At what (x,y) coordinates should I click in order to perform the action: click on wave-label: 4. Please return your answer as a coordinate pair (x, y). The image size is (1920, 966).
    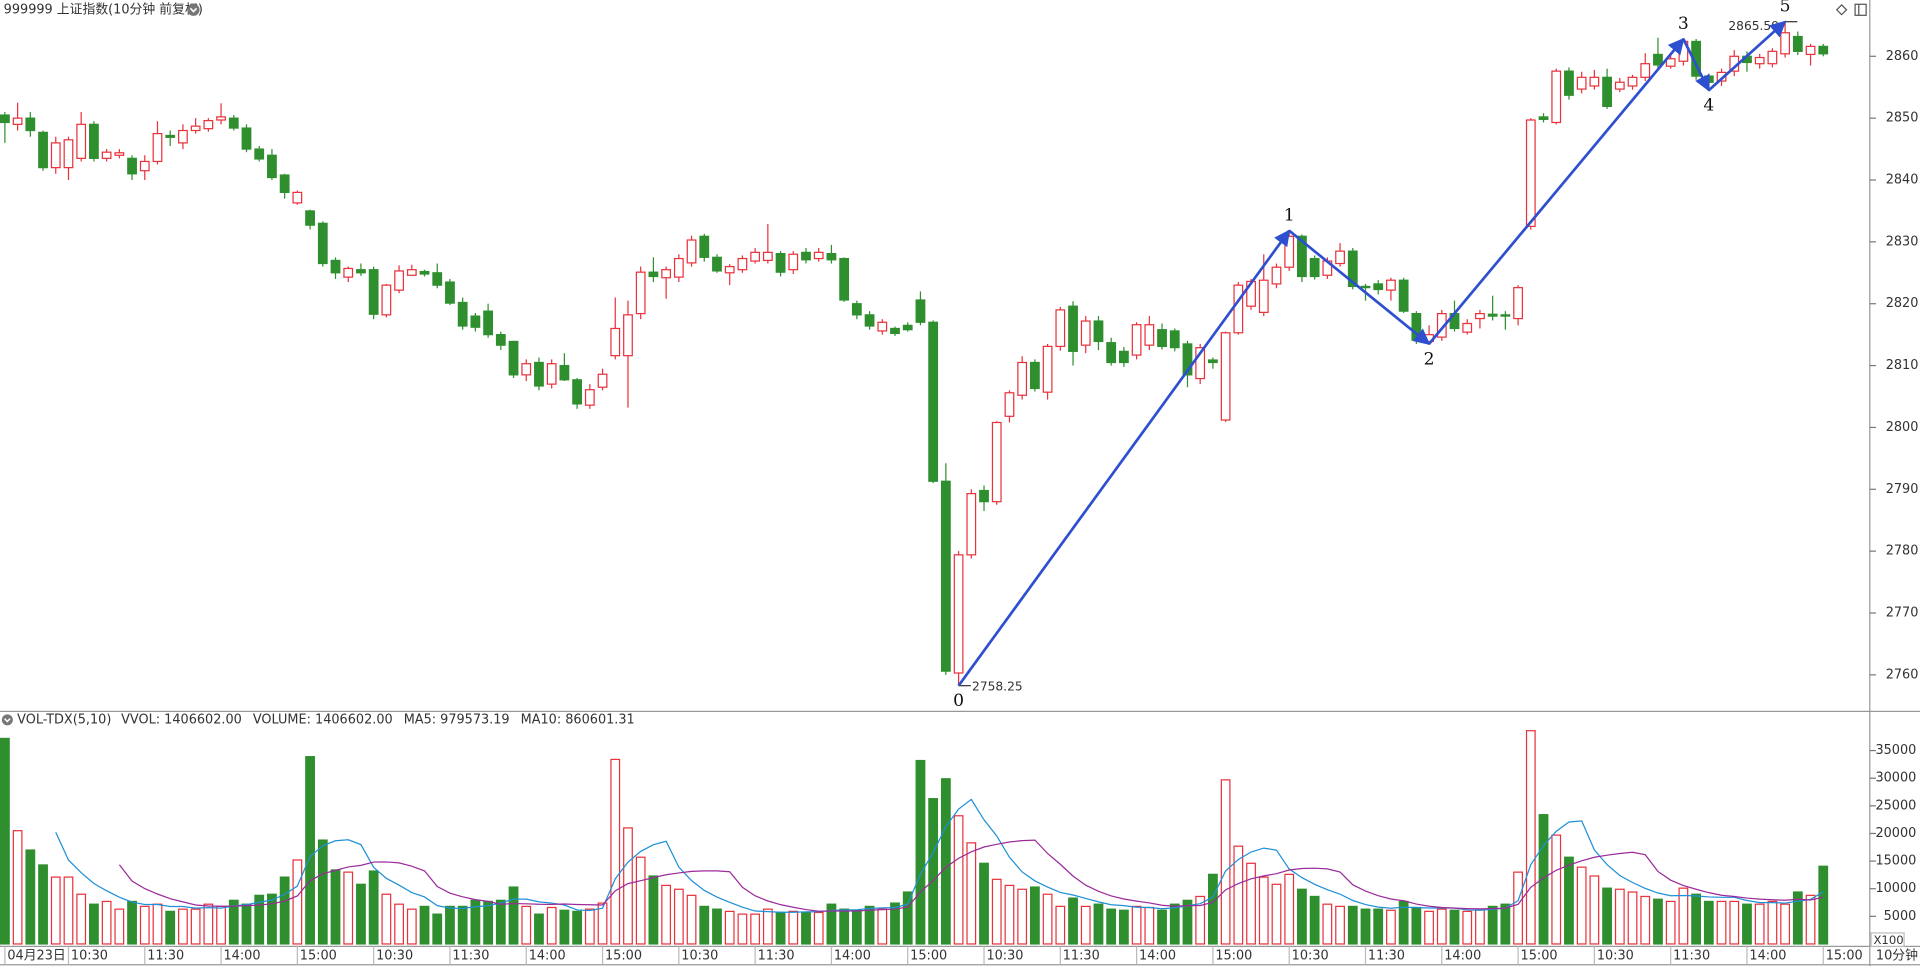
    Looking at the image, I should click on (1708, 106).